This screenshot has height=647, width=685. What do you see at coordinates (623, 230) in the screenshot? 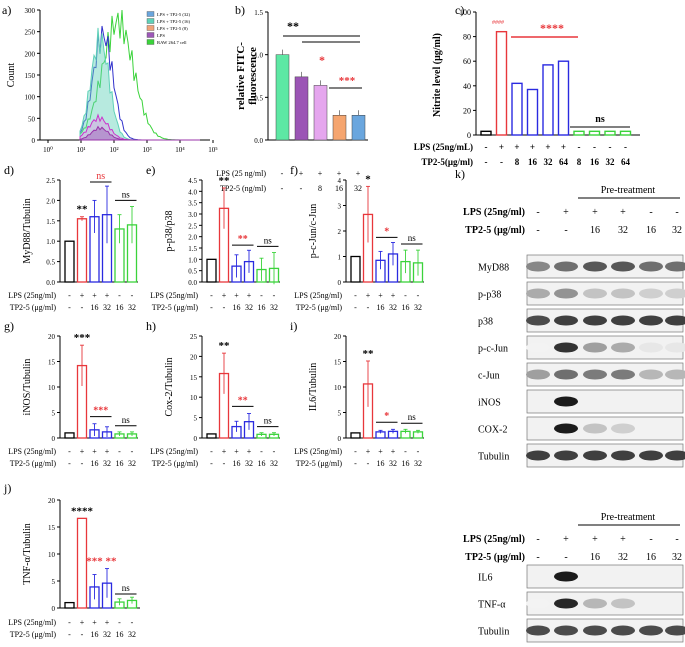
I see `k-tp-sign: 32` at bounding box center [623, 230].